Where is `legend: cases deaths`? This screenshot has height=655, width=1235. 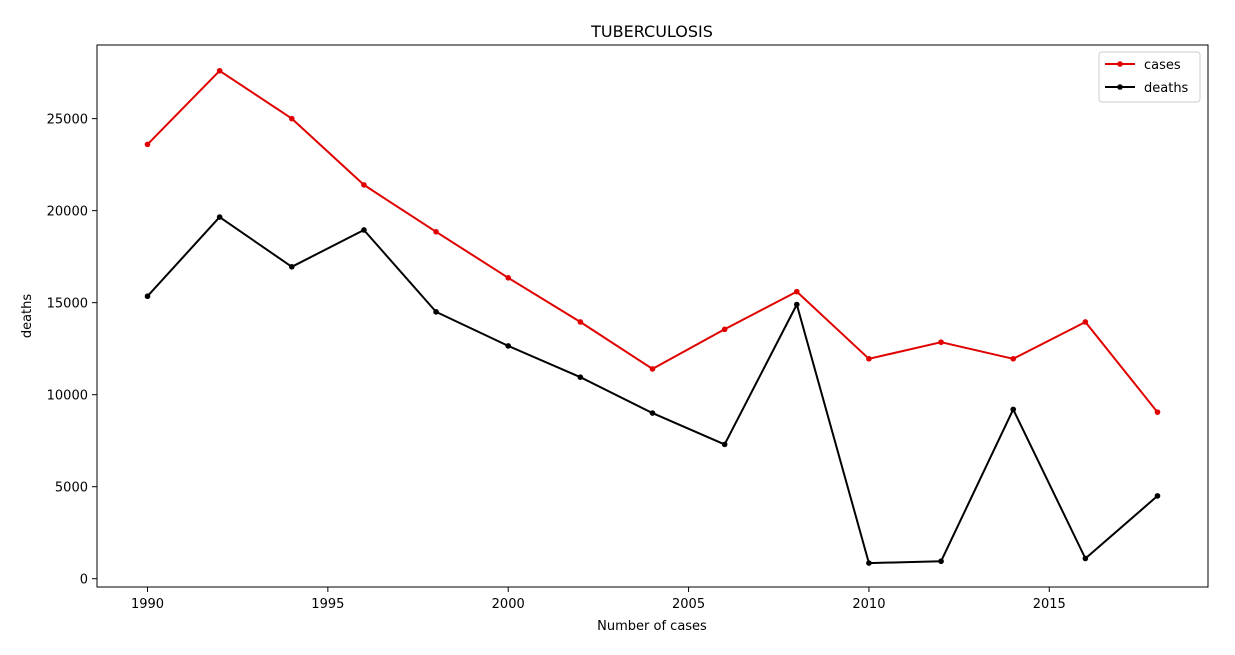
legend: cases deaths is located at coordinates (1149, 77).